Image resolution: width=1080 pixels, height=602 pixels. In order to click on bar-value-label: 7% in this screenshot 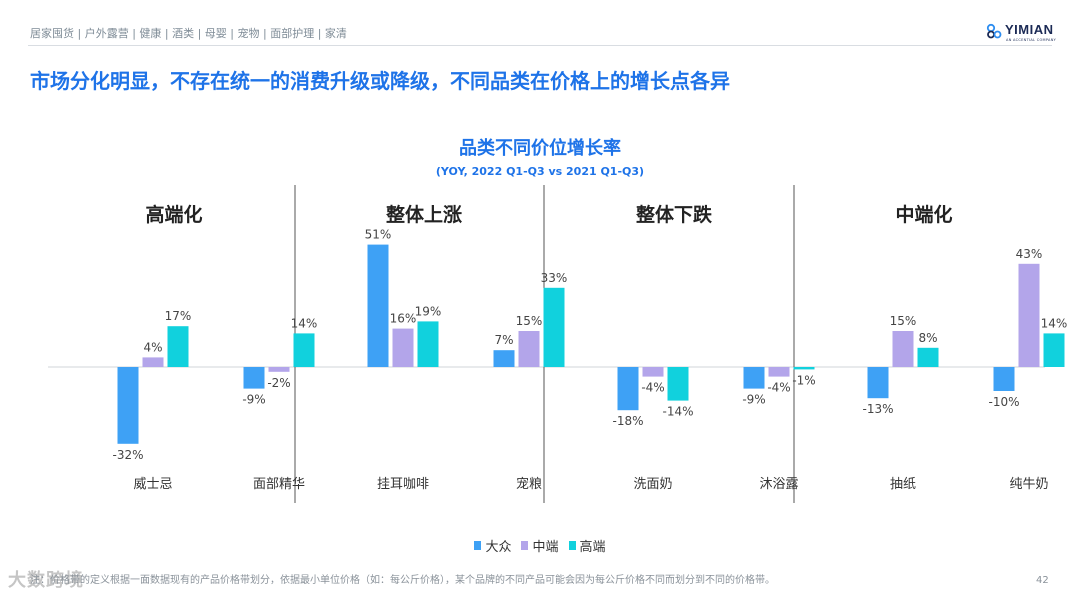, I will do `click(503, 340)`.